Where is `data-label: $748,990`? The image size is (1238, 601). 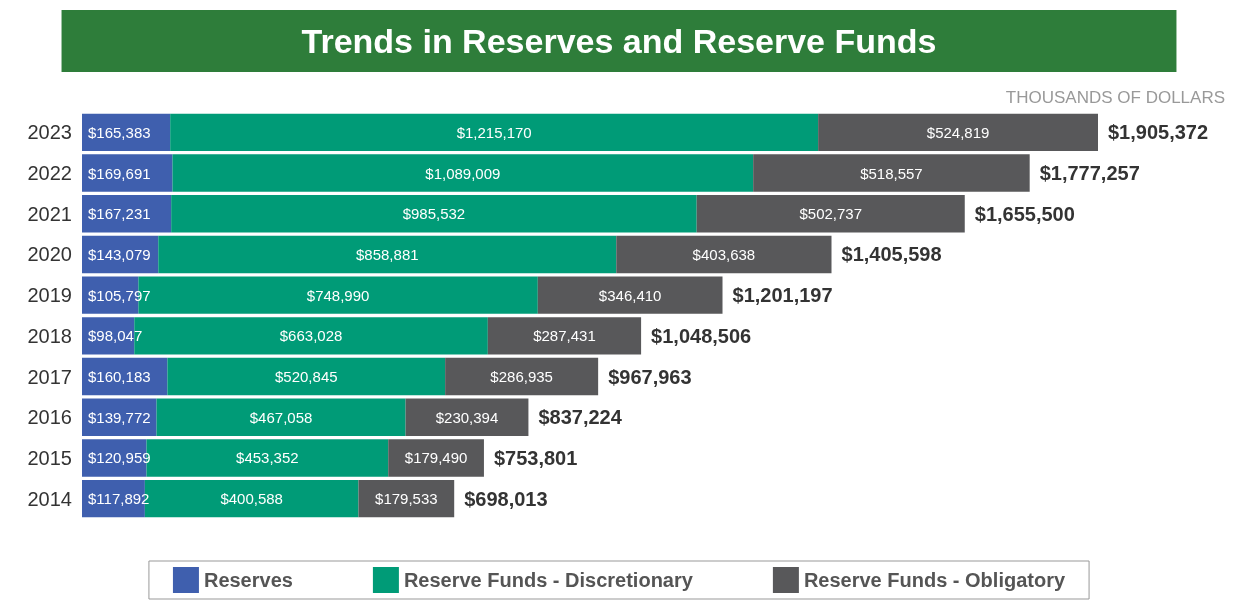 data-label: $748,990 is located at coordinates (338, 295).